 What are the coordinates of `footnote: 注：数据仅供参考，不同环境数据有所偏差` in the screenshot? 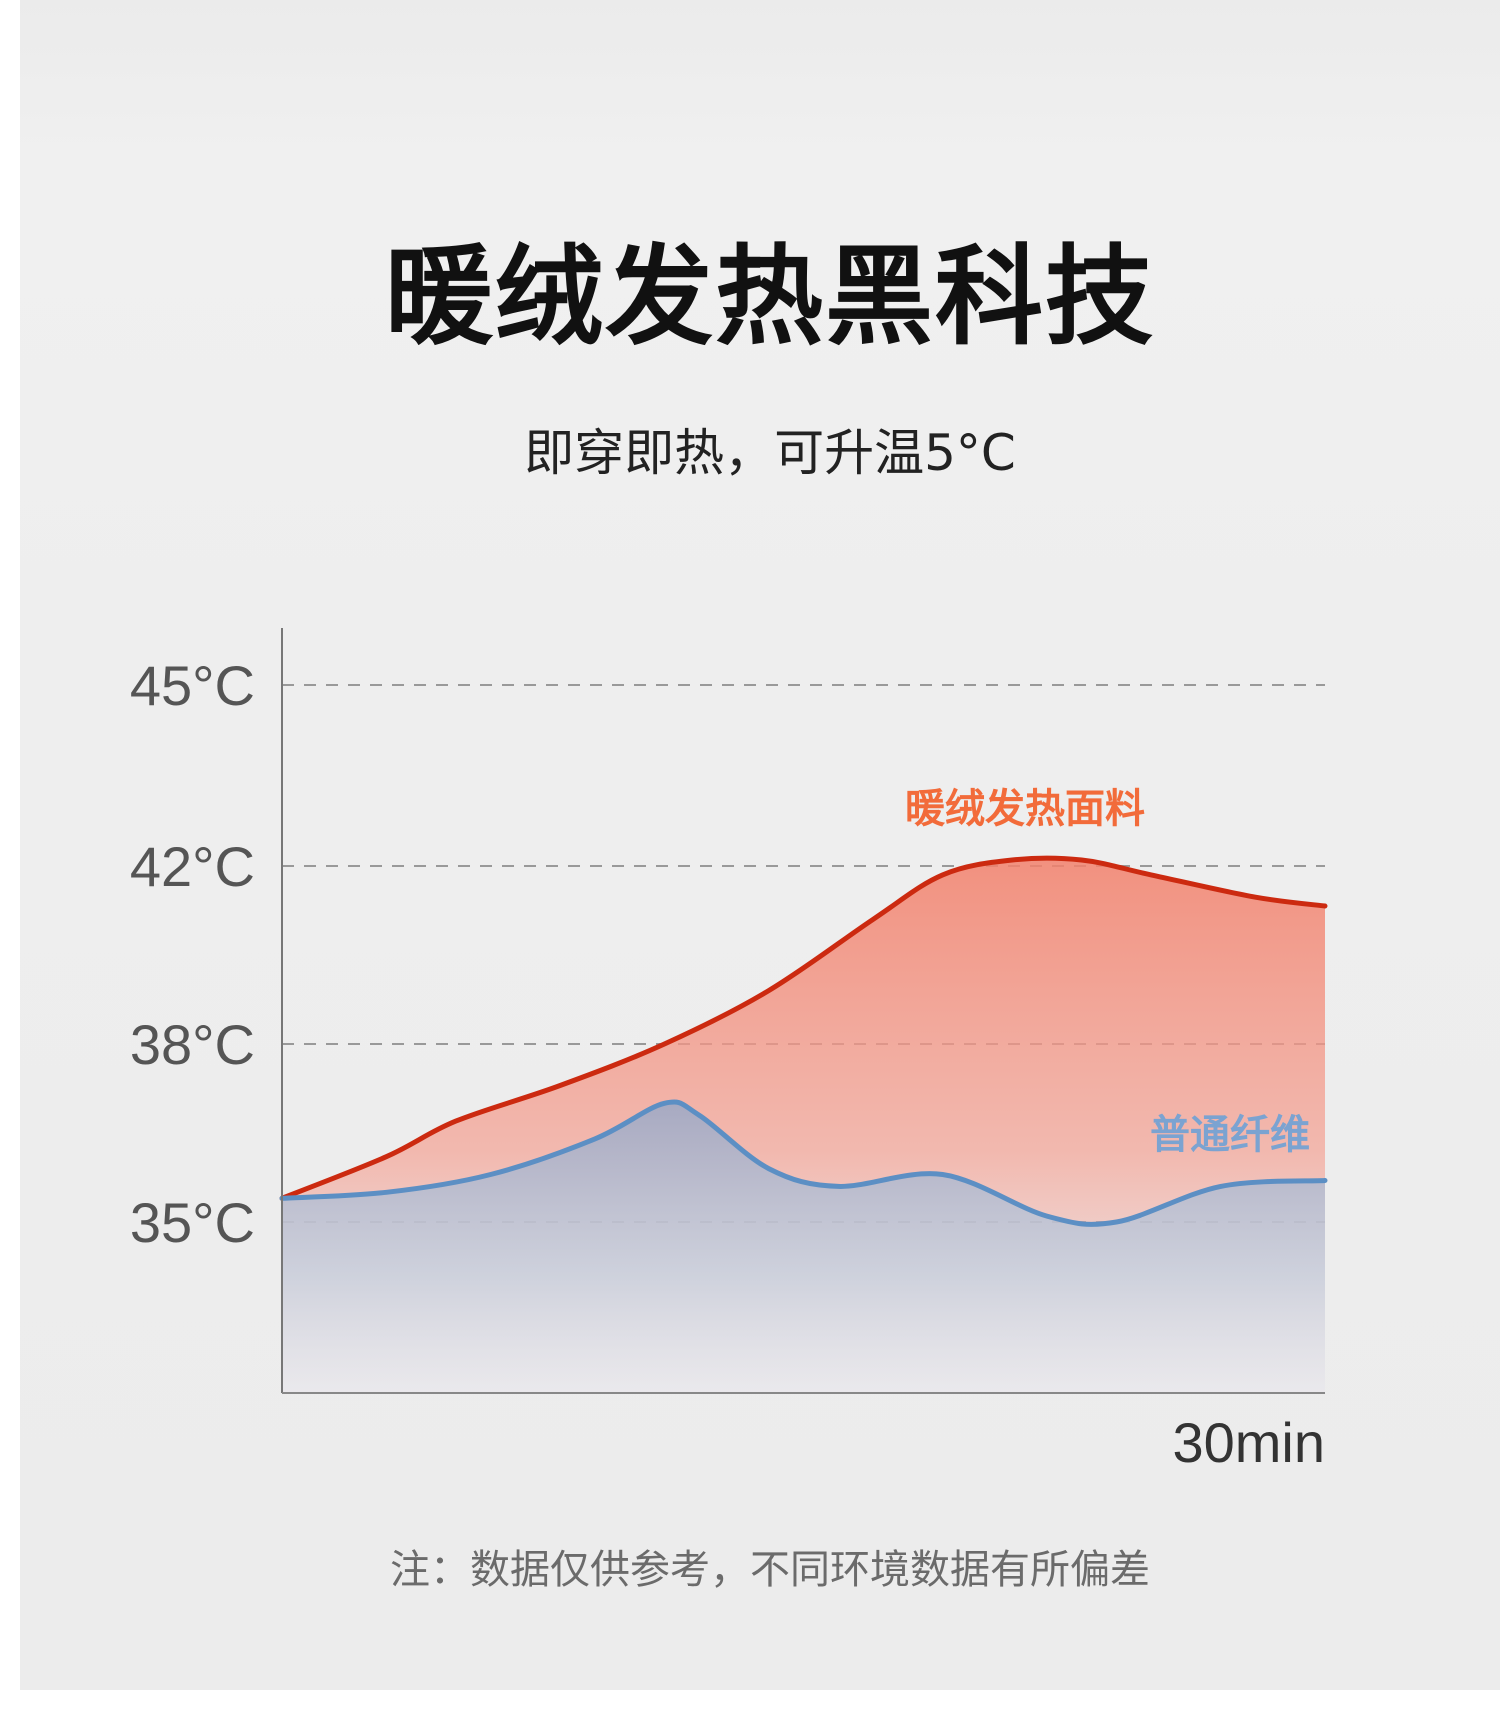 It's located at (770, 1570).